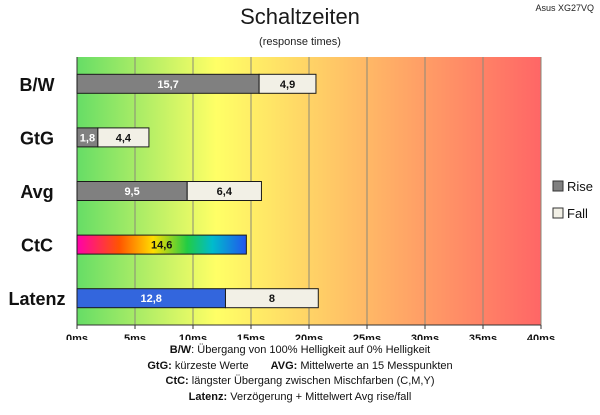 This screenshot has width=600, height=415. I want to click on note-avg-key: AVG:, so click(284, 365).